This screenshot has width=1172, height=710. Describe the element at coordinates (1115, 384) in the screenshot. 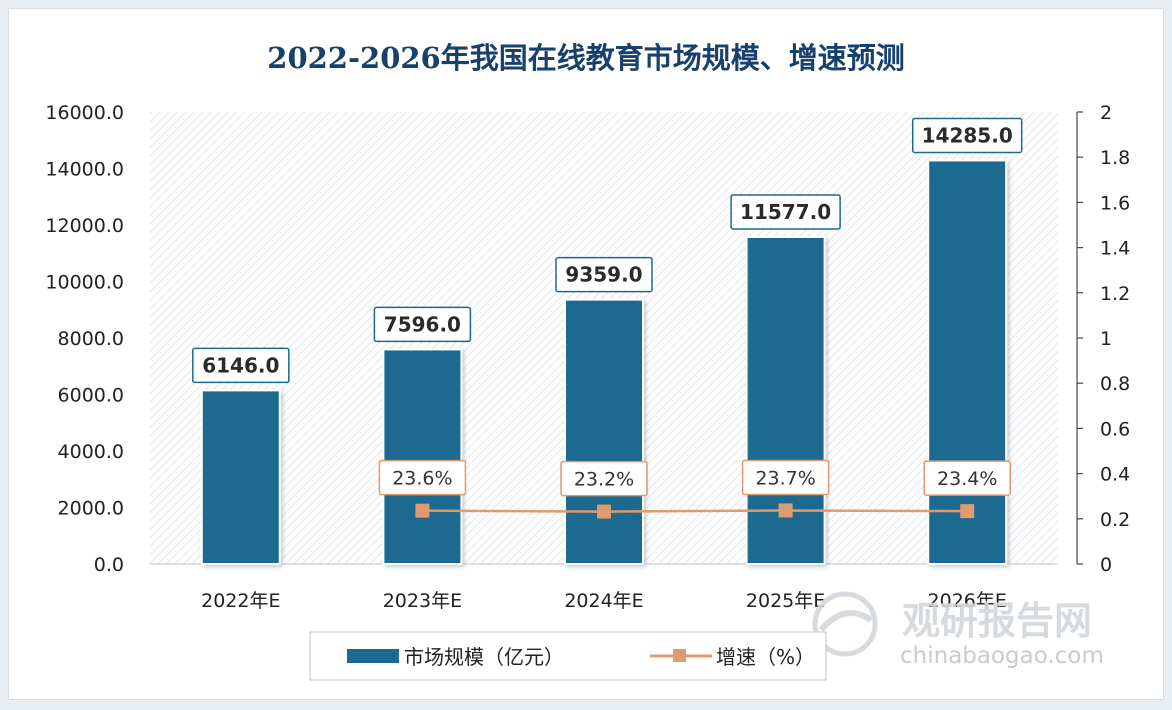

I see `right-axis-tick-label: 0.8` at that location.